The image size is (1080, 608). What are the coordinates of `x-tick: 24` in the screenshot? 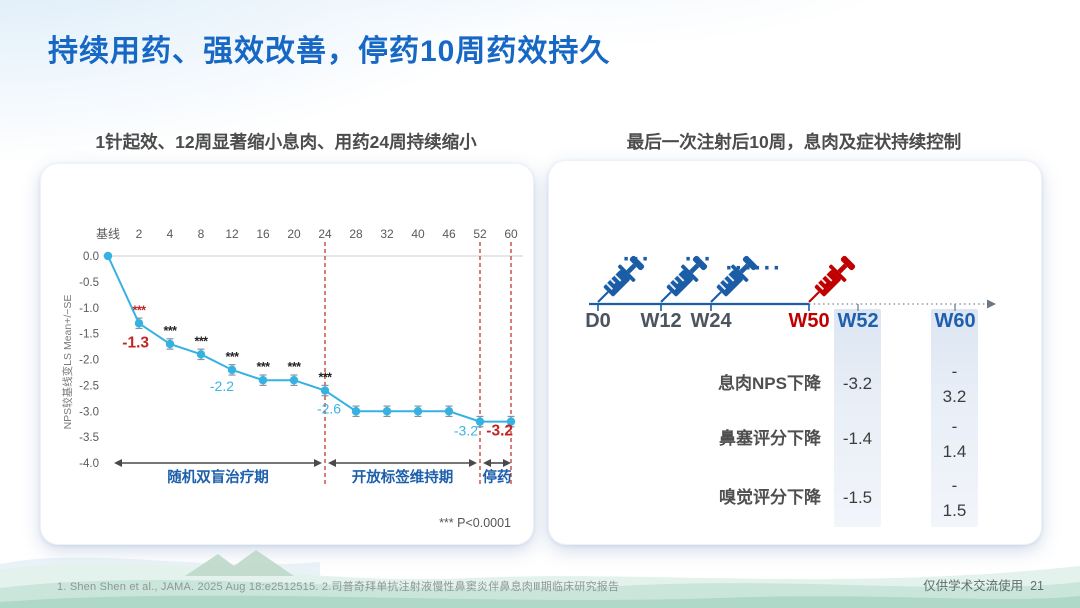 It's located at (325, 234).